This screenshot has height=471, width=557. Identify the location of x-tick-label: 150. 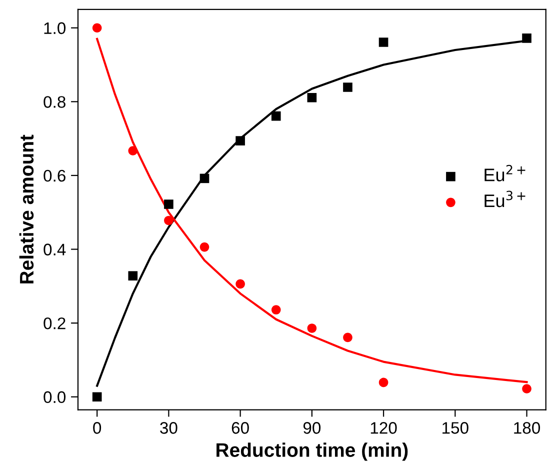
(455, 428).